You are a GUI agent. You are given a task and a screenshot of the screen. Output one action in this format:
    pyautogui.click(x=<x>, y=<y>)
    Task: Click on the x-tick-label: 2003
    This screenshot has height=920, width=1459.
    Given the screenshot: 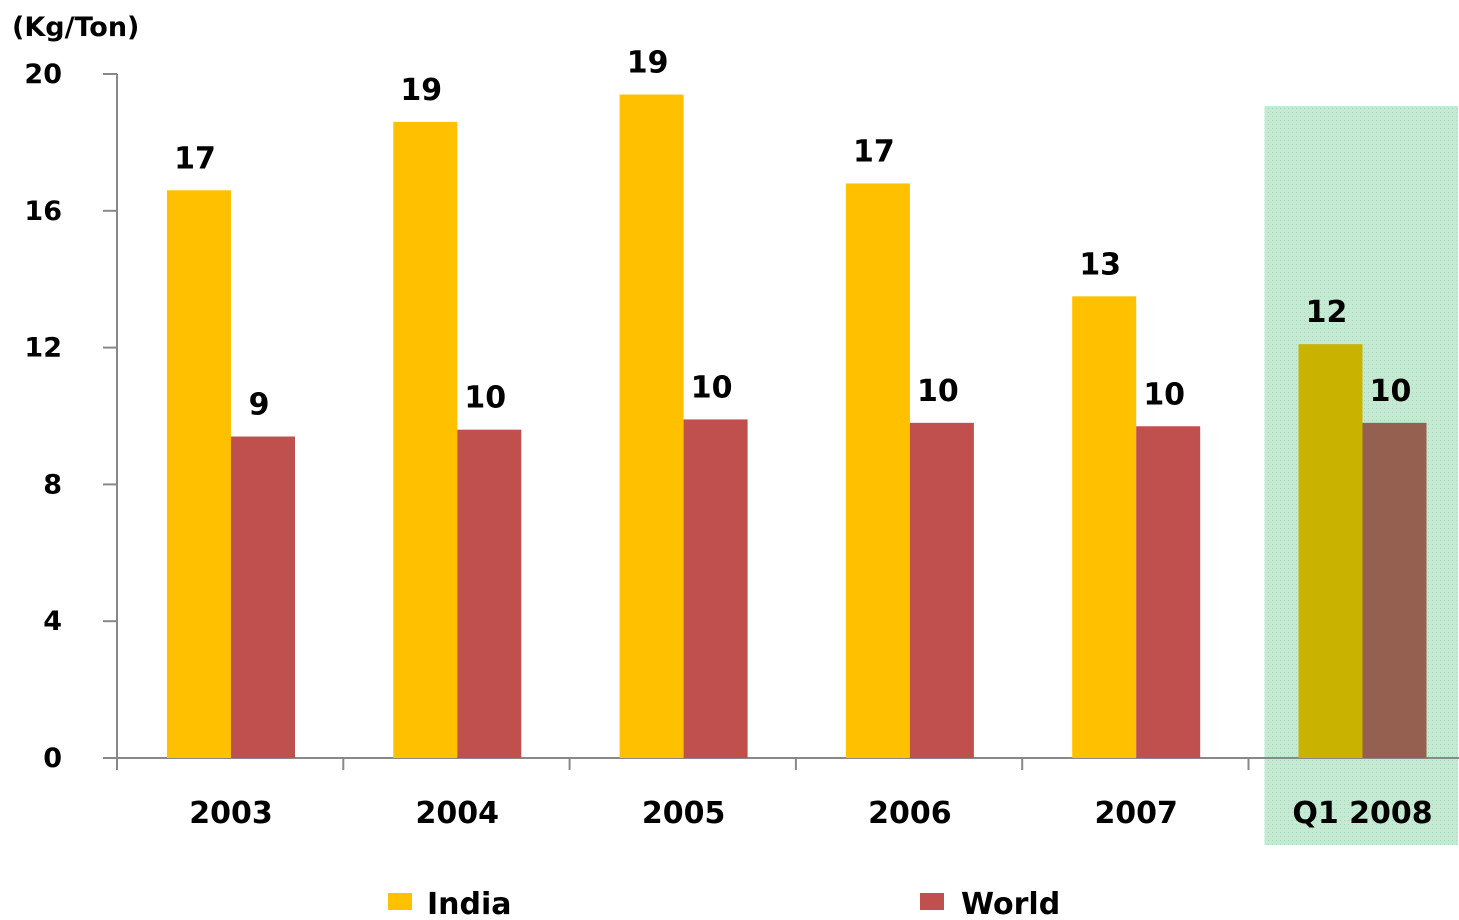 What is the action you would take?
    pyautogui.click(x=231, y=813)
    